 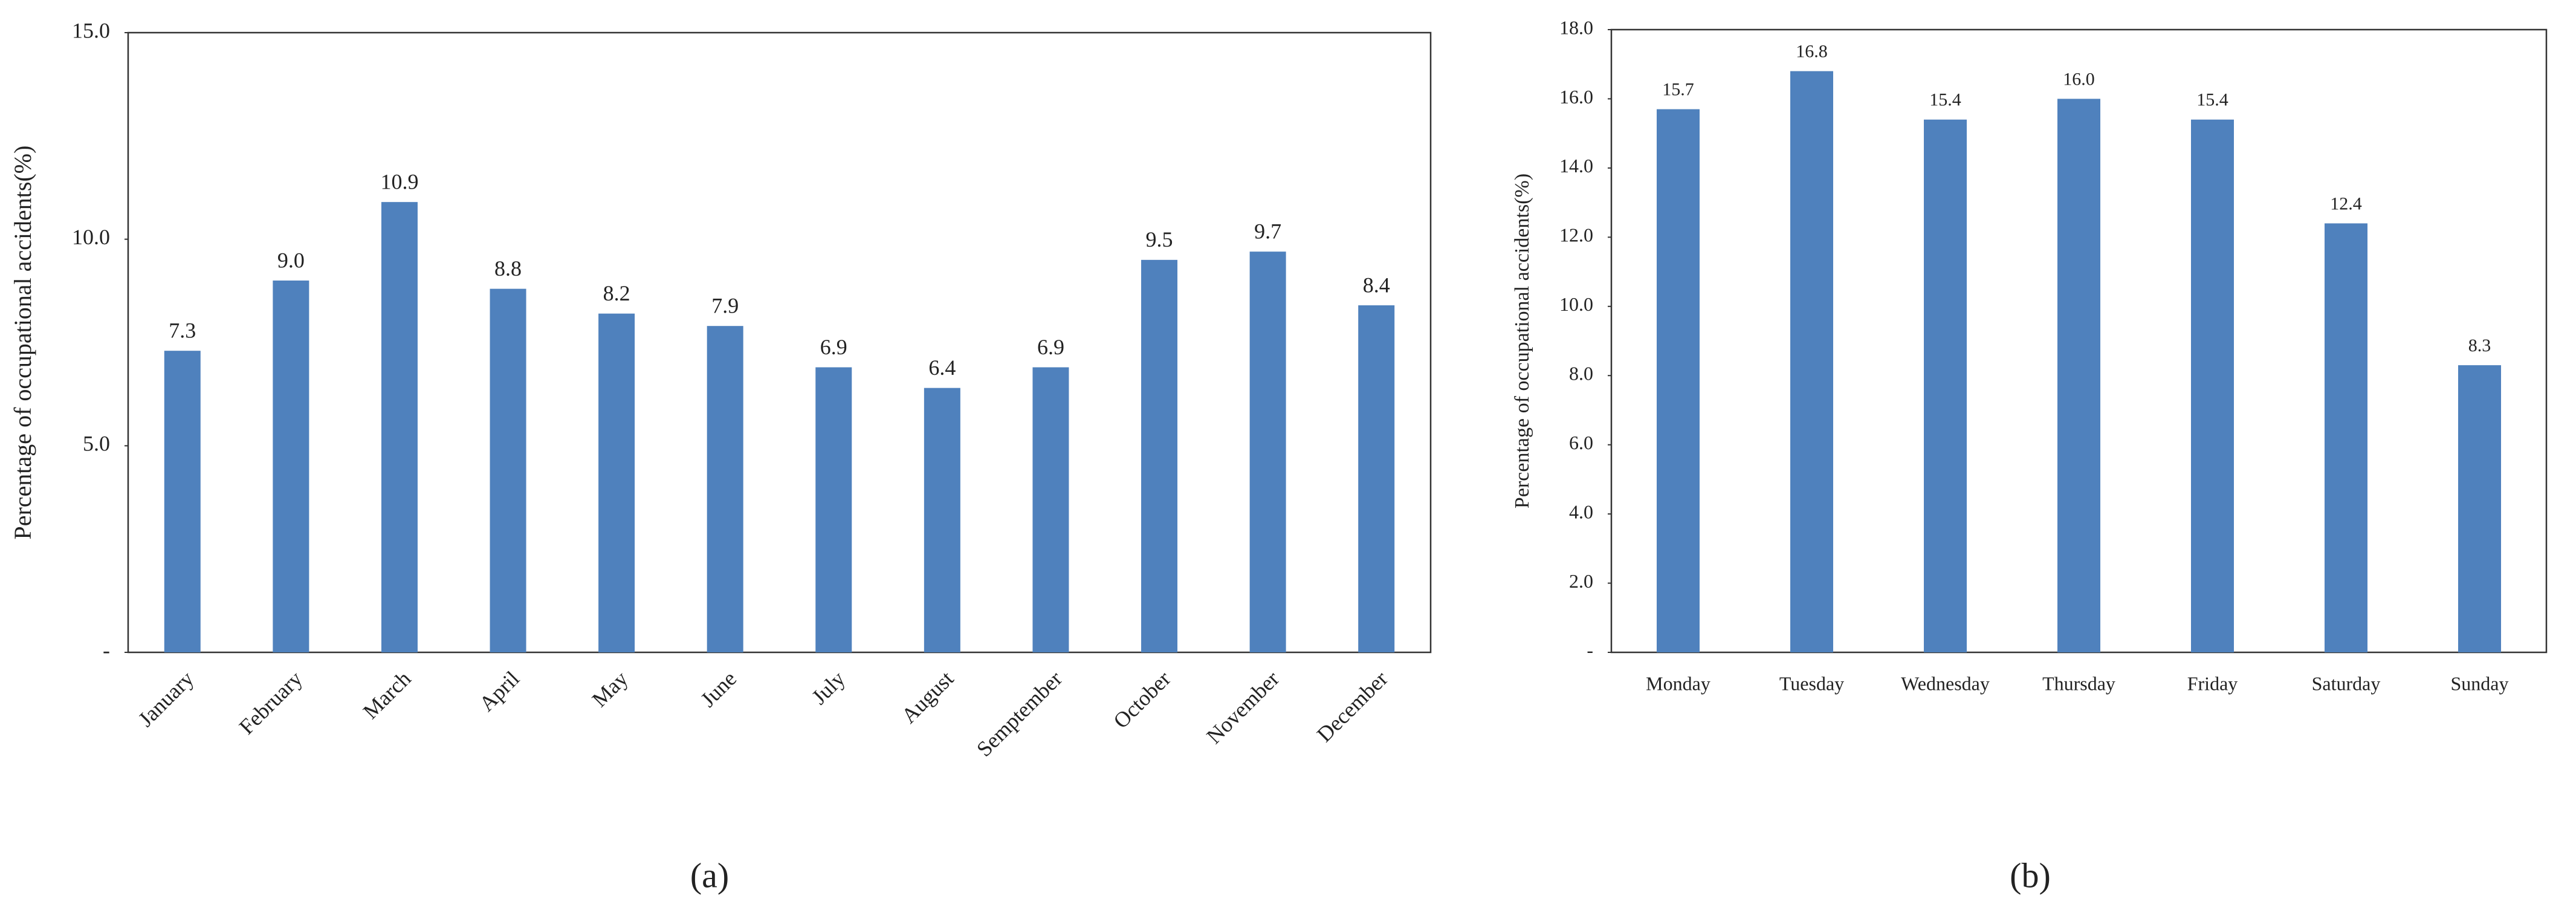 What do you see at coordinates (709, 875) in the screenshot?
I see `caption: (a)` at bounding box center [709, 875].